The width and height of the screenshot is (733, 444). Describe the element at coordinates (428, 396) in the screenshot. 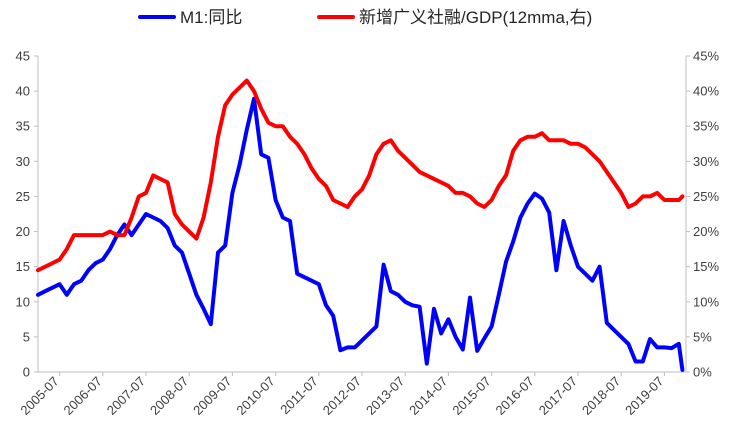

I see `x-tick-label: 2014-07` at that location.